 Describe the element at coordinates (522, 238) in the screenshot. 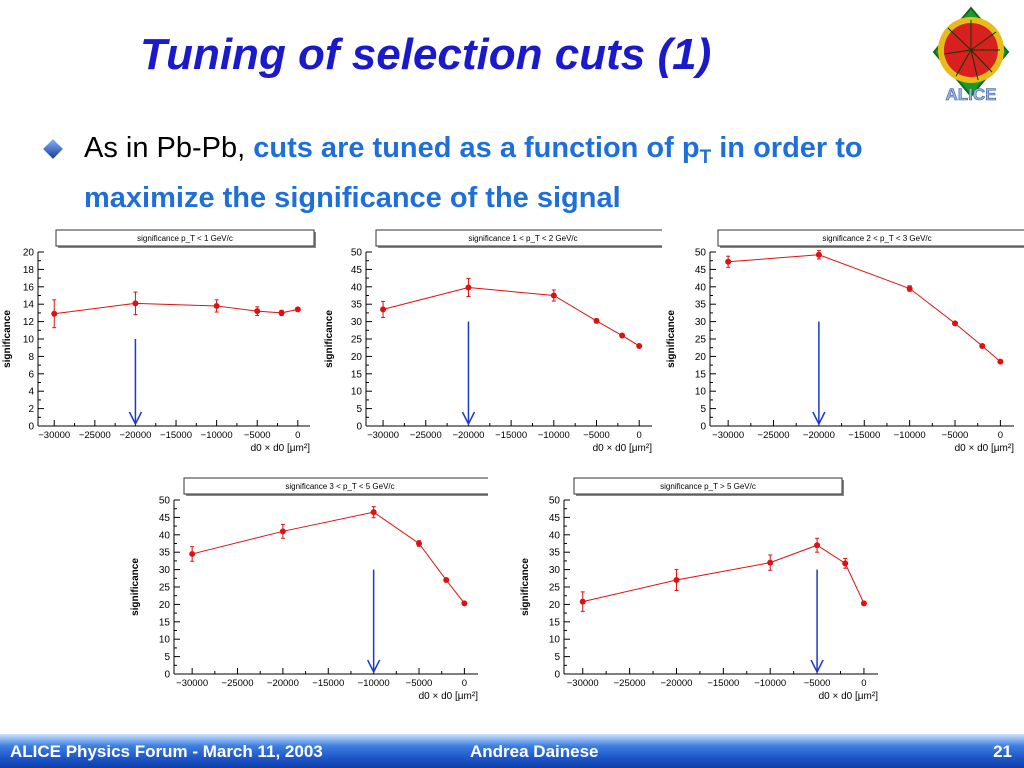

I see `chart-title: significance 1 < p_T < 2 GeV/c` at that location.